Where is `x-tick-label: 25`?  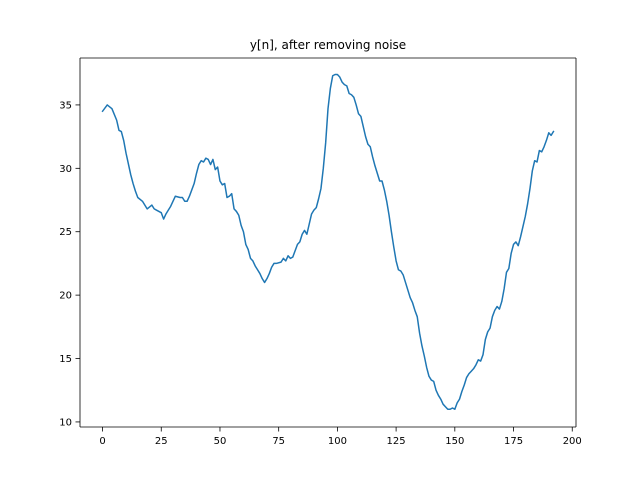
x-tick-label: 25 is located at coordinates (161, 441).